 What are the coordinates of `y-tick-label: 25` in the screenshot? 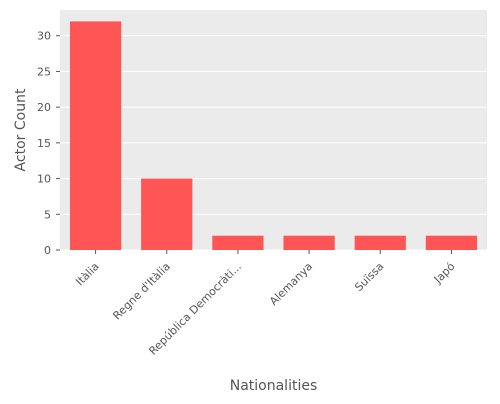 It's located at (44, 71).